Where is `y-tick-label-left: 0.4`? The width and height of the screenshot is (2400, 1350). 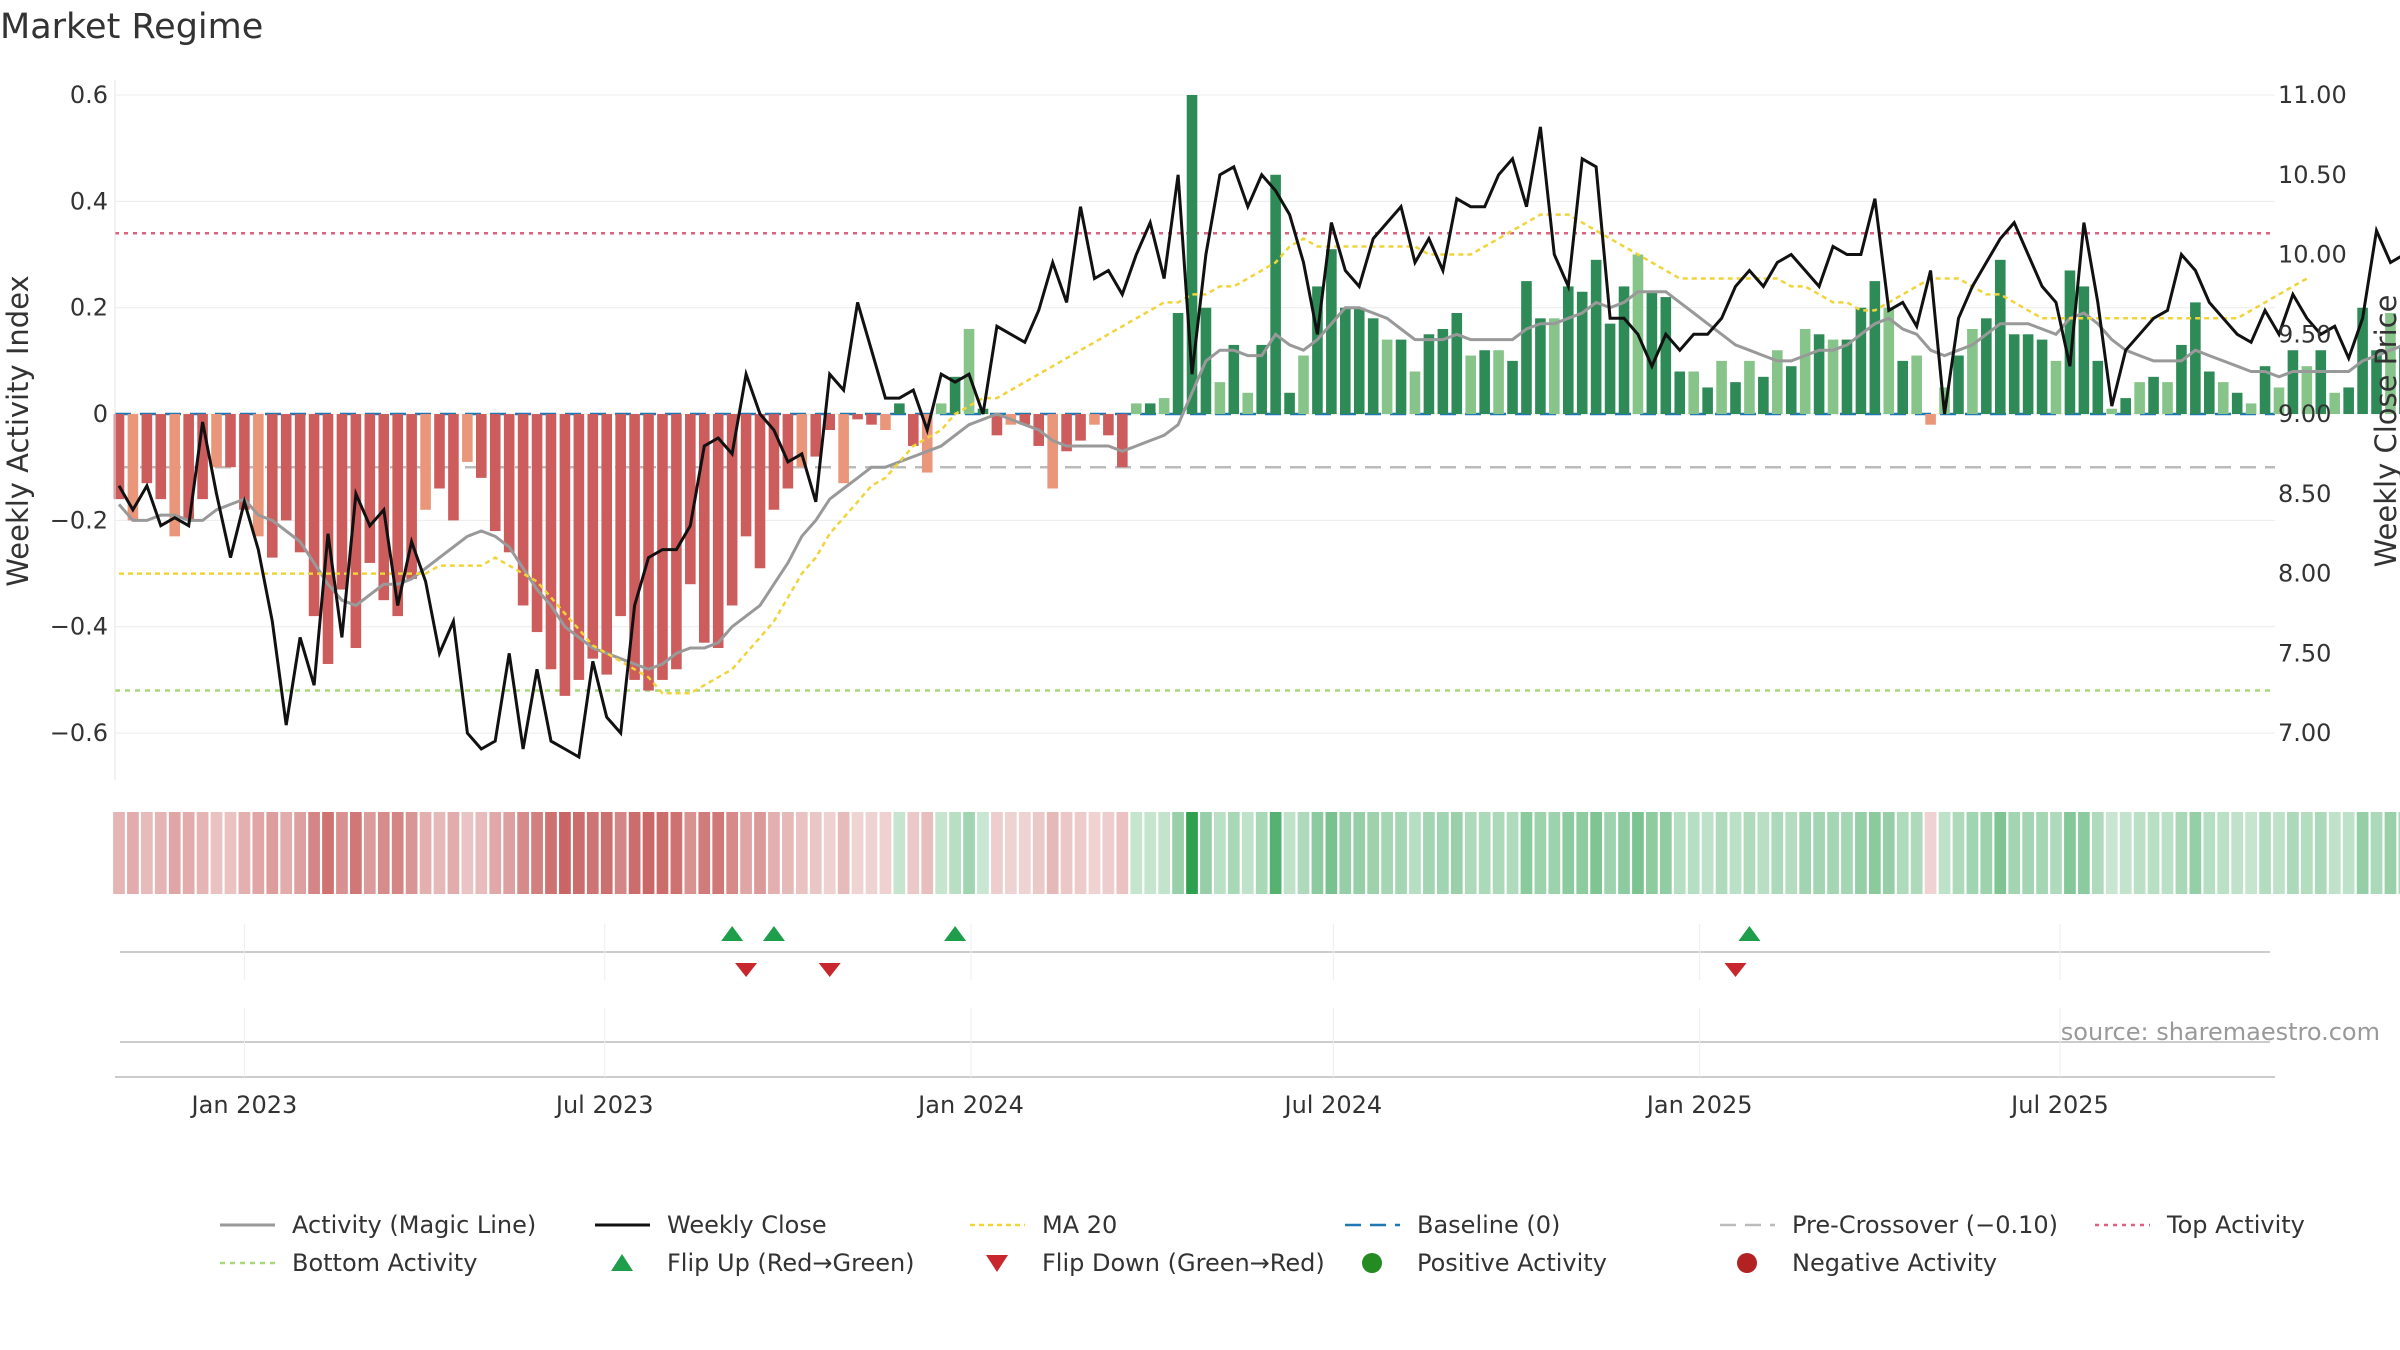 y-tick-label-left: 0.4 is located at coordinates (89, 201).